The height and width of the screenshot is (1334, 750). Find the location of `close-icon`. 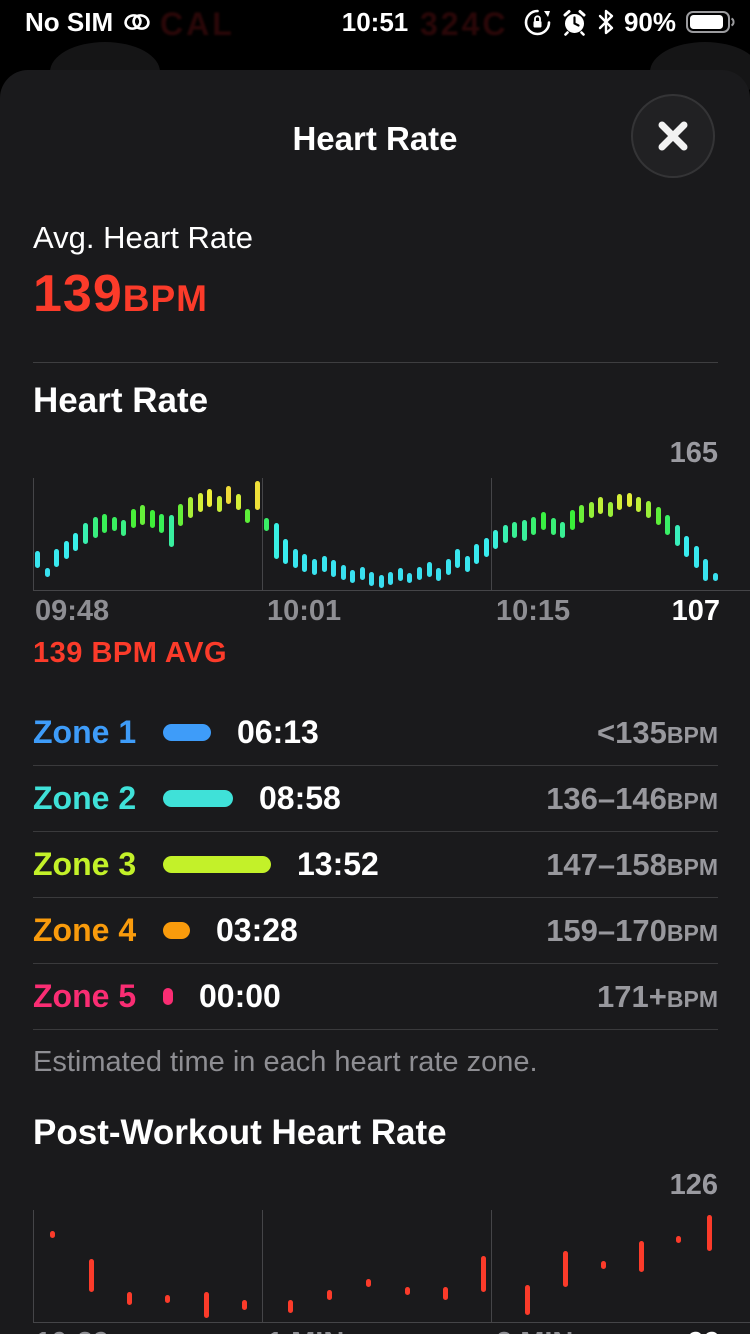

close-icon is located at coordinates (673, 136).